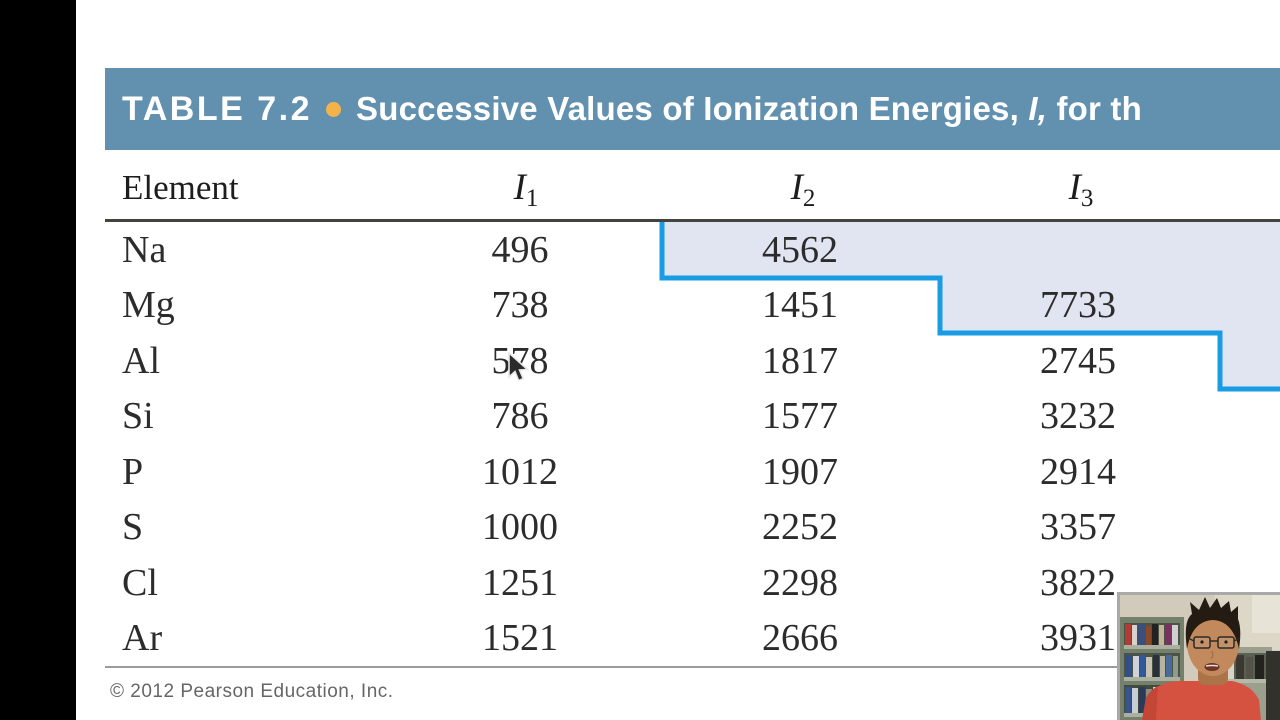 The image size is (1280, 720). Describe the element at coordinates (640, 416) in the screenshot. I see `table-row: Si 786 1577 3232` at that location.